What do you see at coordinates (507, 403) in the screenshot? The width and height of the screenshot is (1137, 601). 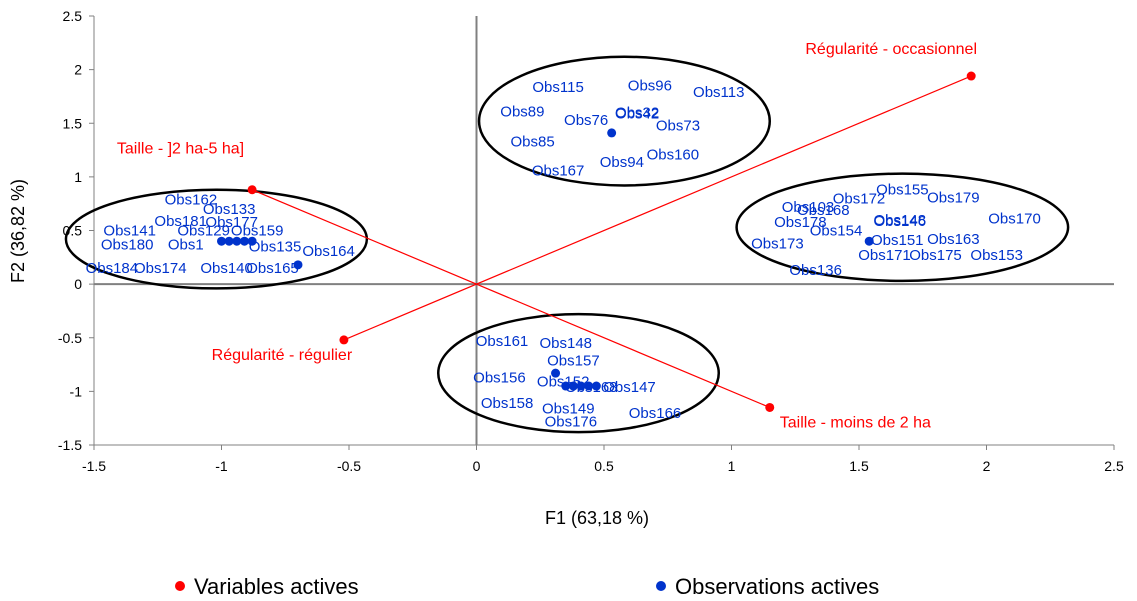 I see `observation-label: Obs158` at bounding box center [507, 403].